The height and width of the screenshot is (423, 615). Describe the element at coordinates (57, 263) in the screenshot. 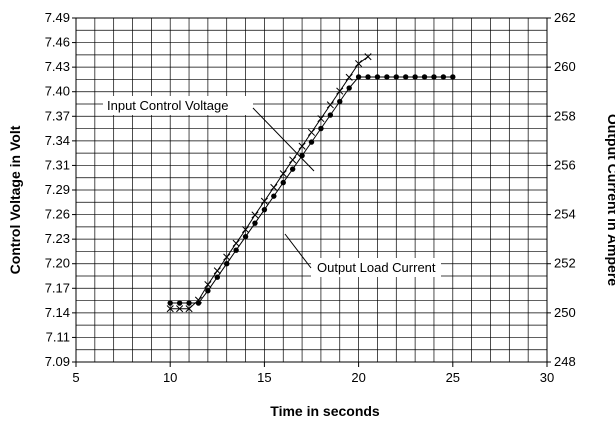

I see `y-tick-label: 7.20` at that location.